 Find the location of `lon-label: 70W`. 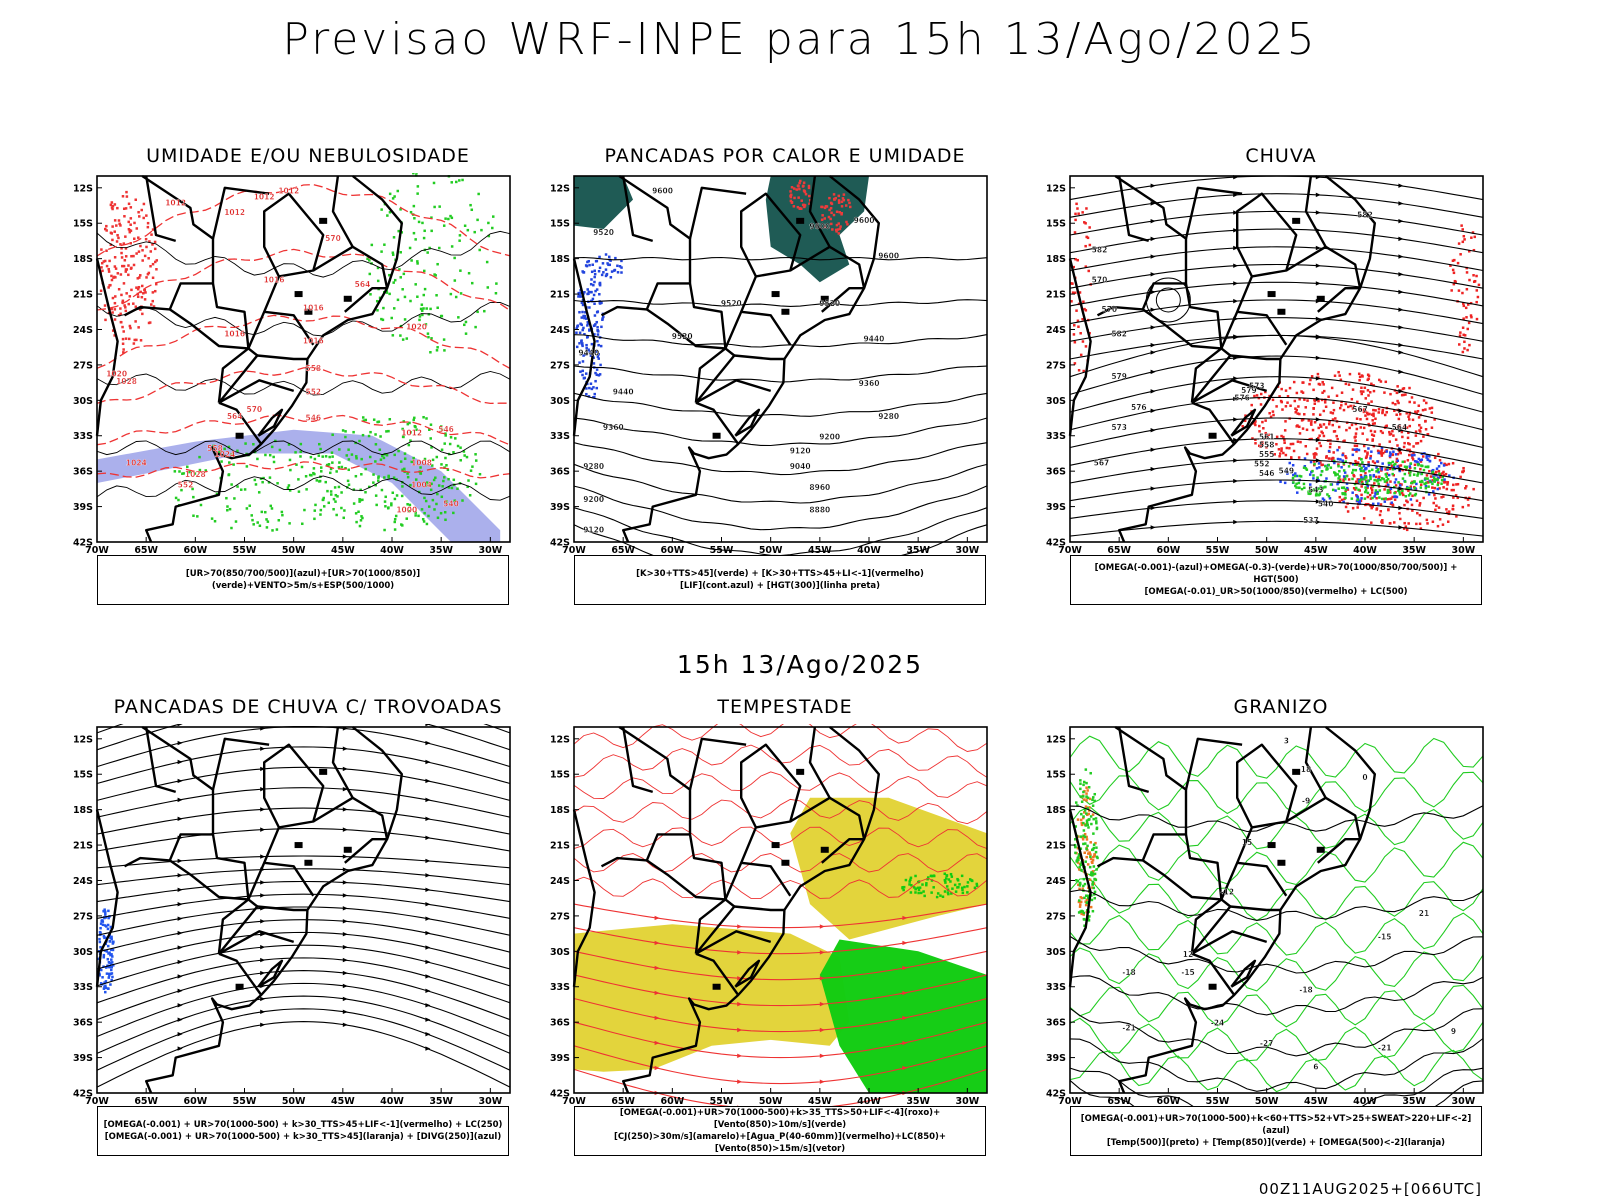

lon-label: 70W is located at coordinates (97, 1101).